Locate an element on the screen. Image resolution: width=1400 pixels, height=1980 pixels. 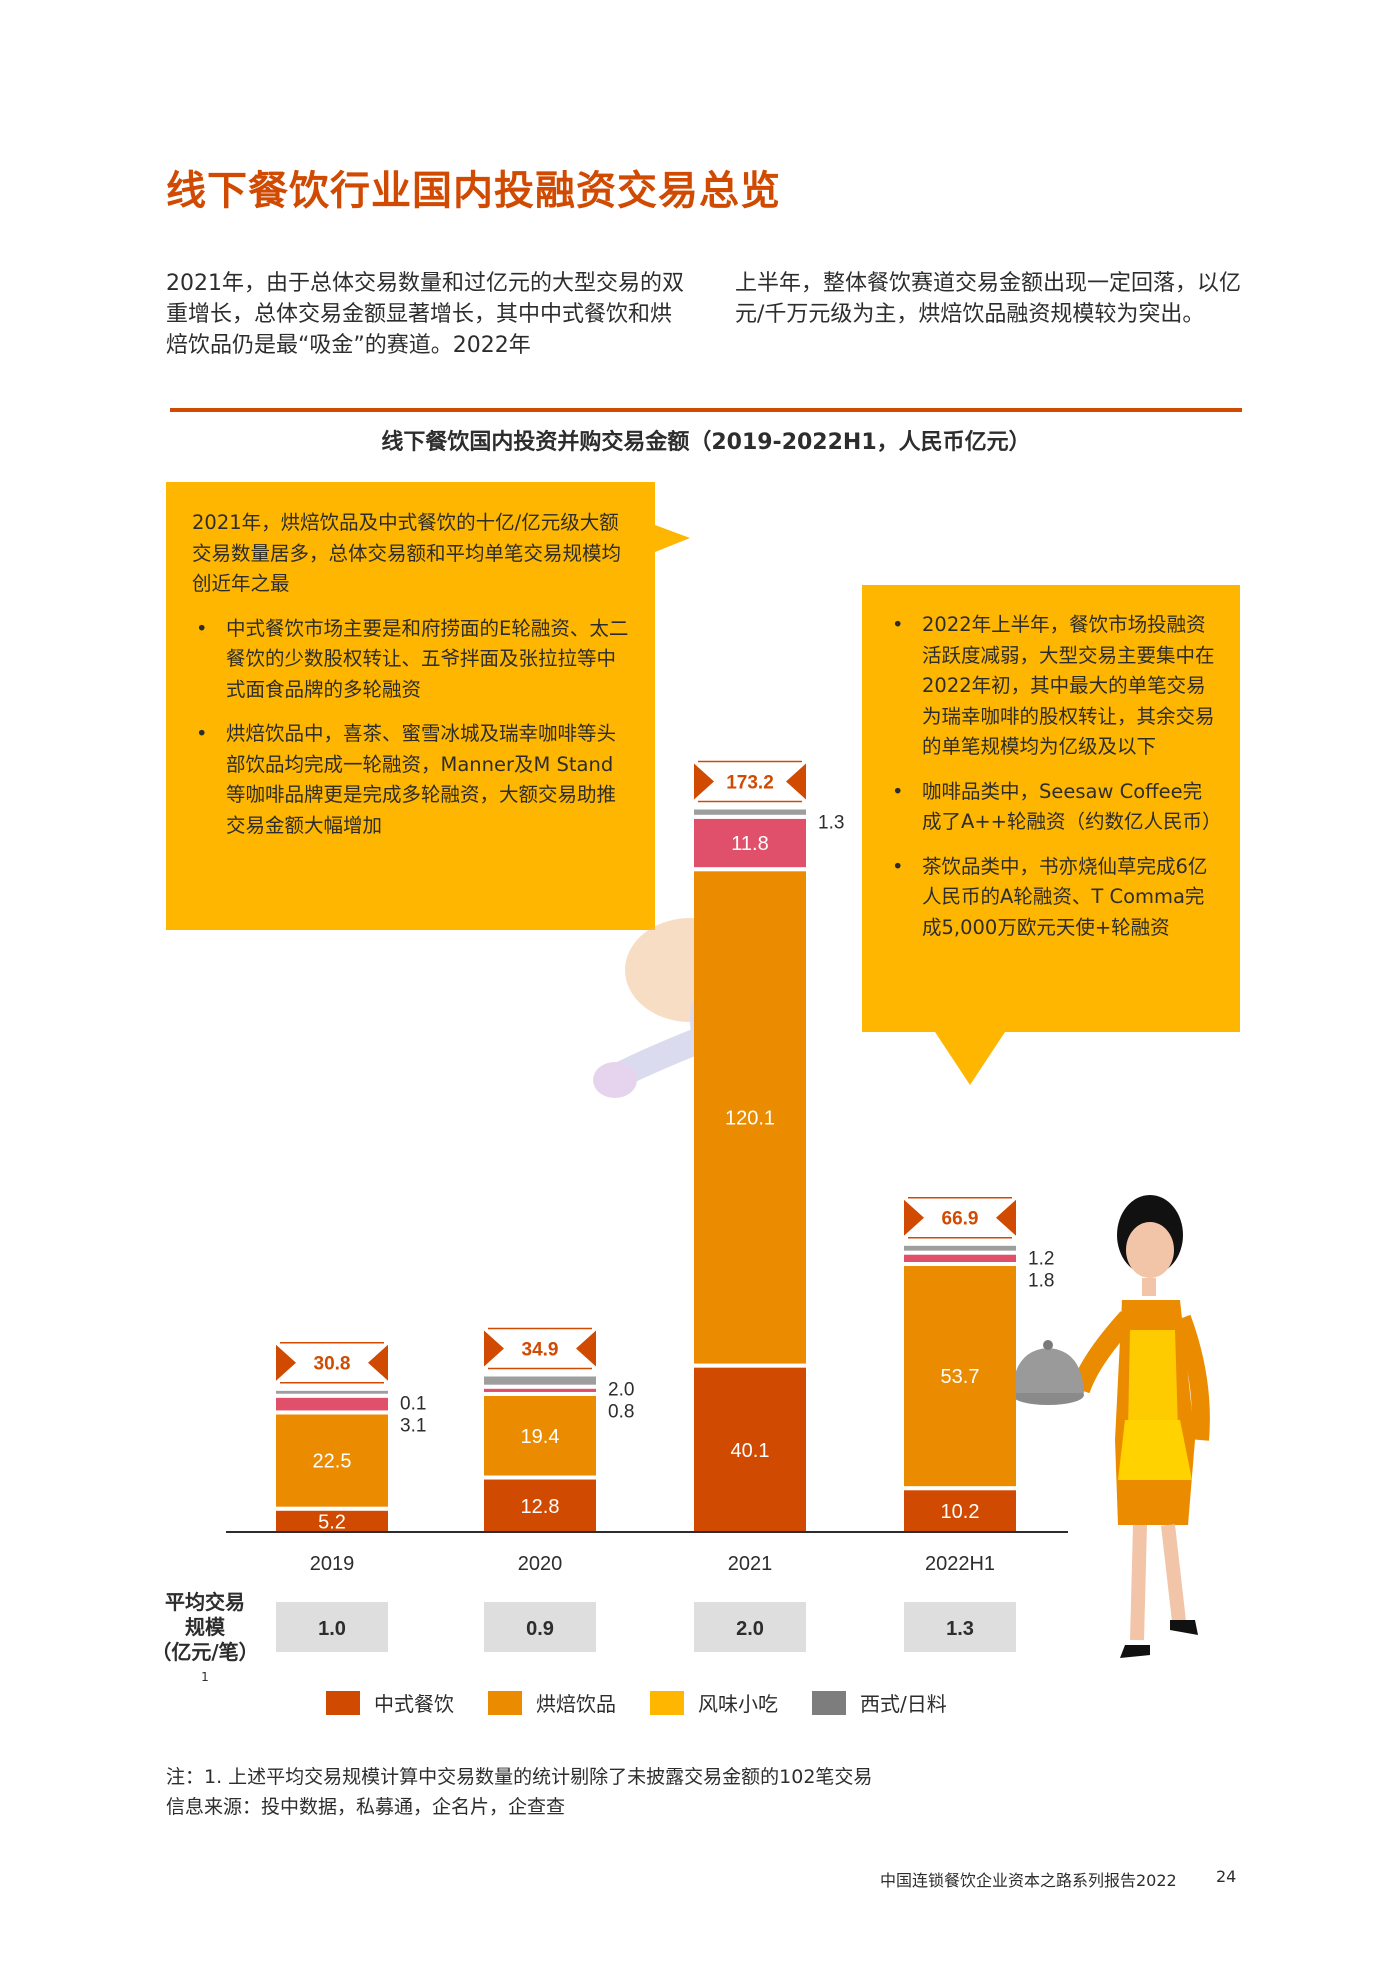
average-deal-size-label: 平均交易 规模 （亿元/笔） 1 is located at coordinates (205, 1642).